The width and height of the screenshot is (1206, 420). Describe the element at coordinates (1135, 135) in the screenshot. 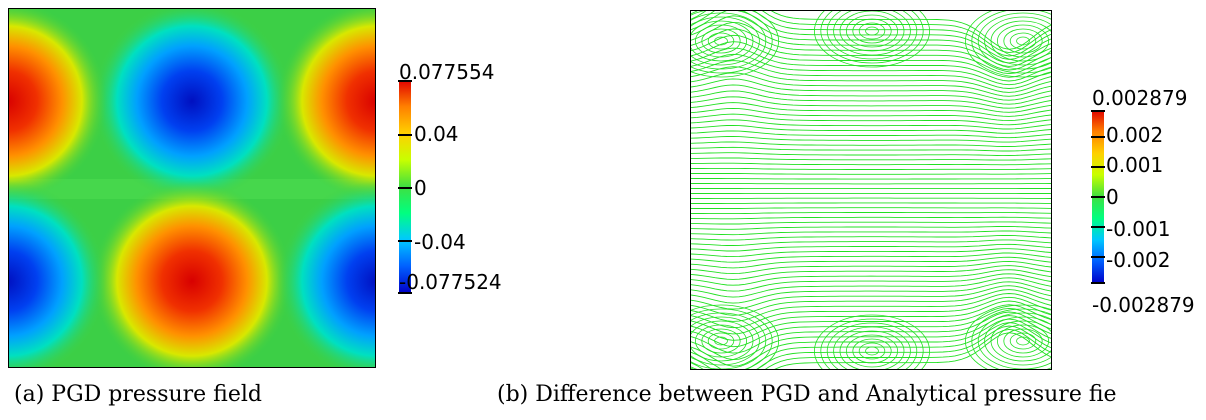

I see `colorbar-b-tick-label: 0.002` at that location.